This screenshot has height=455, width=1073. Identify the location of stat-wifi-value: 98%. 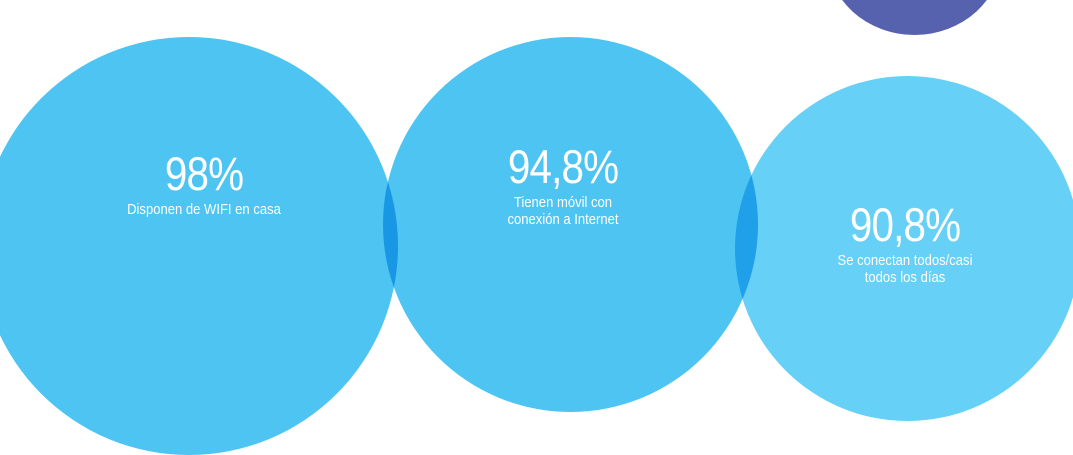
(204, 173).